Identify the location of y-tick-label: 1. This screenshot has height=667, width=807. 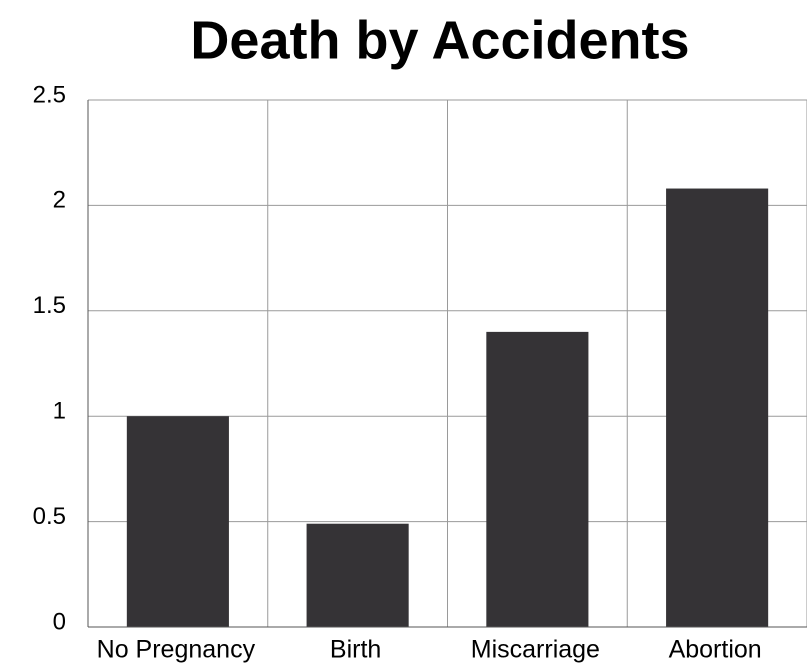
(59, 411).